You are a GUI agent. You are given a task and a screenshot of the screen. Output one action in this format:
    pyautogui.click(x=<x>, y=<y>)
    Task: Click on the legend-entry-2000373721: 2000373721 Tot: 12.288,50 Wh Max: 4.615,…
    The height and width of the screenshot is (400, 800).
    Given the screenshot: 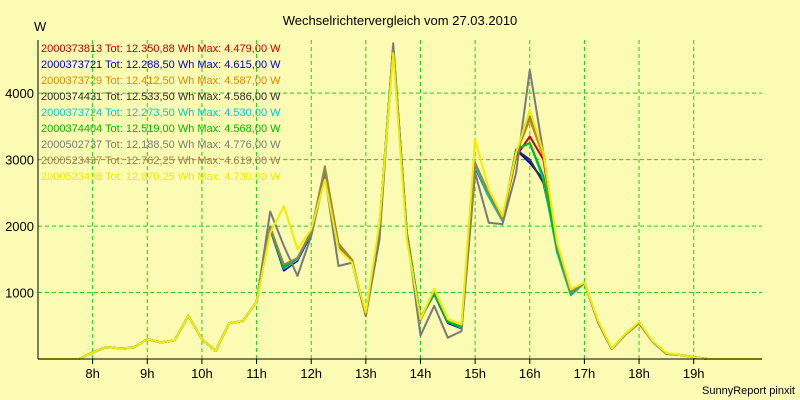 What is the action you would take?
    pyautogui.click(x=161, y=65)
    